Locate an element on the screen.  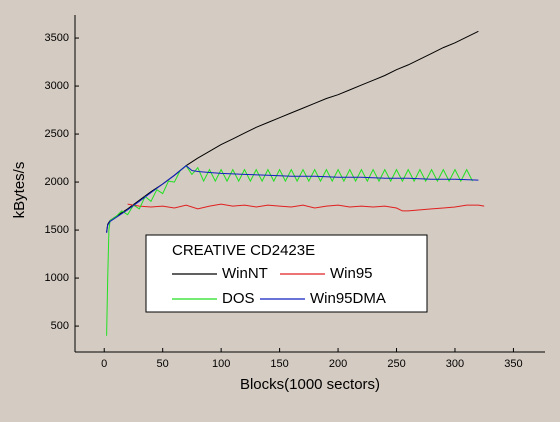
x-tick-label: 100 is located at coordinates (221, 364).